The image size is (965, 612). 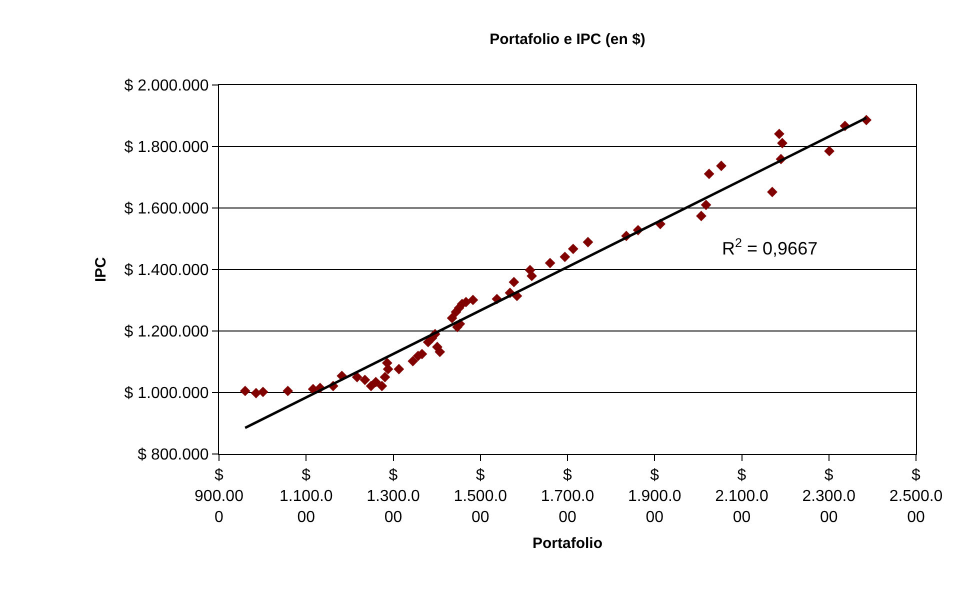 What do you see at coordinates (166, 393) in the screenshot?
I see `y-tick-label: $ 1.000.000` at bounding box center [166, 393].